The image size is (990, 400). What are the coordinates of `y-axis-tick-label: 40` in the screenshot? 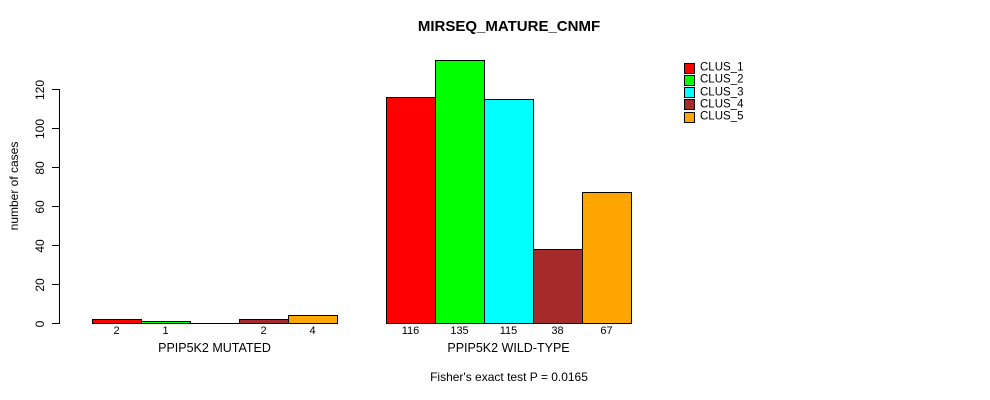 It's located at (40, 245).